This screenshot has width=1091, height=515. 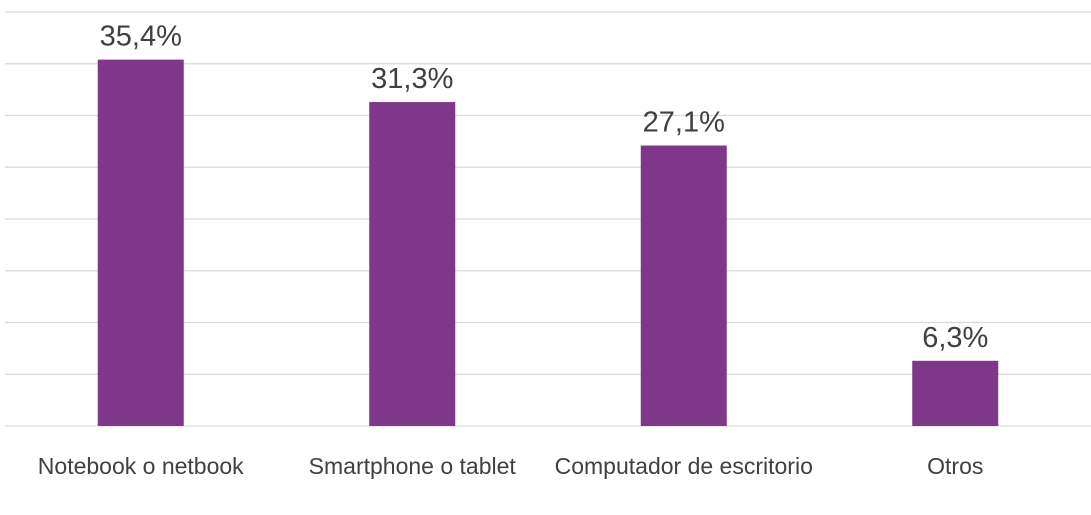 I want to click on data-label: 35,4%, so click(x=141, y=37).